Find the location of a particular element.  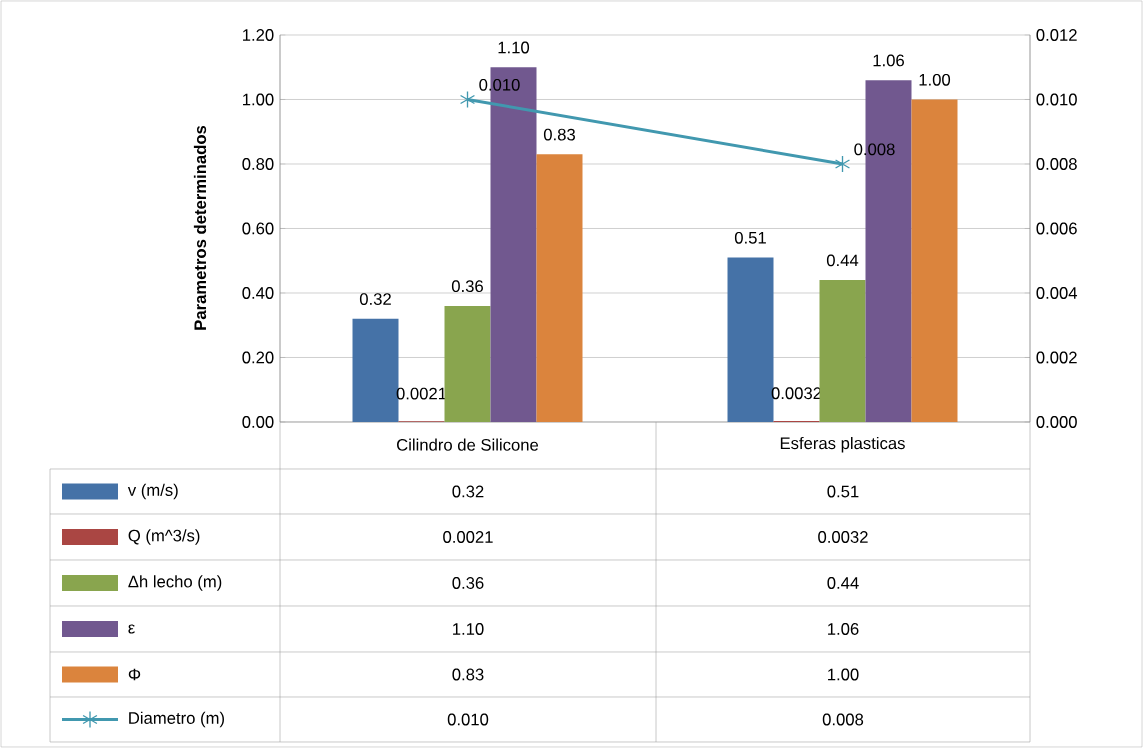

data-label: 0.36 is located at coordinates (468, 583).